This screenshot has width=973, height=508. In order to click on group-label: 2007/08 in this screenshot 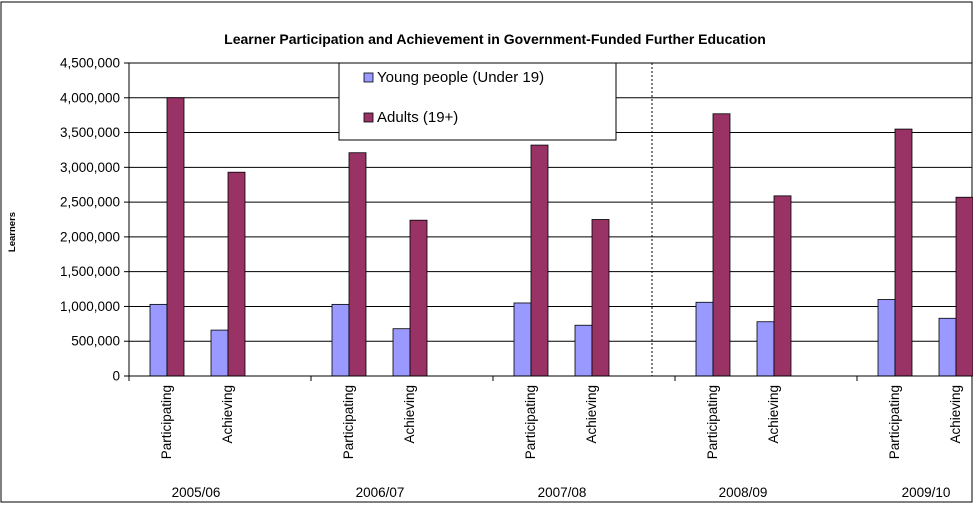, I will do `click(562, 492)`.